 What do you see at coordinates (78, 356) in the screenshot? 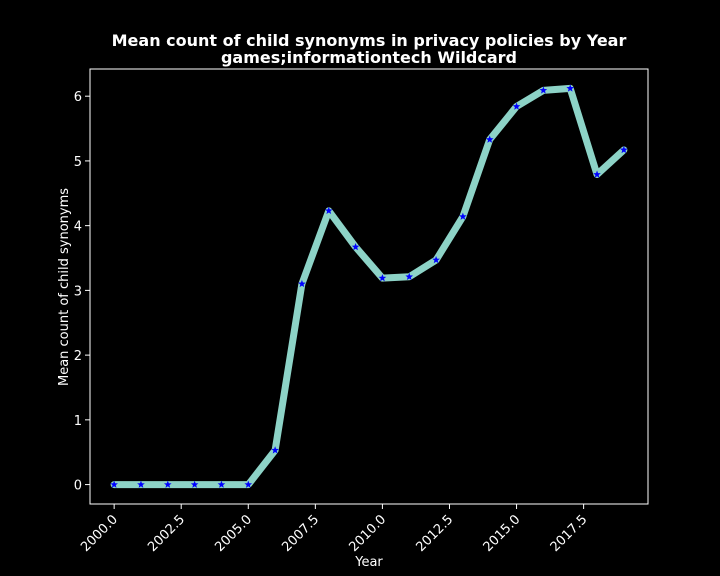
I see `y-tick-label: 2` at bounding box center [78, 356].